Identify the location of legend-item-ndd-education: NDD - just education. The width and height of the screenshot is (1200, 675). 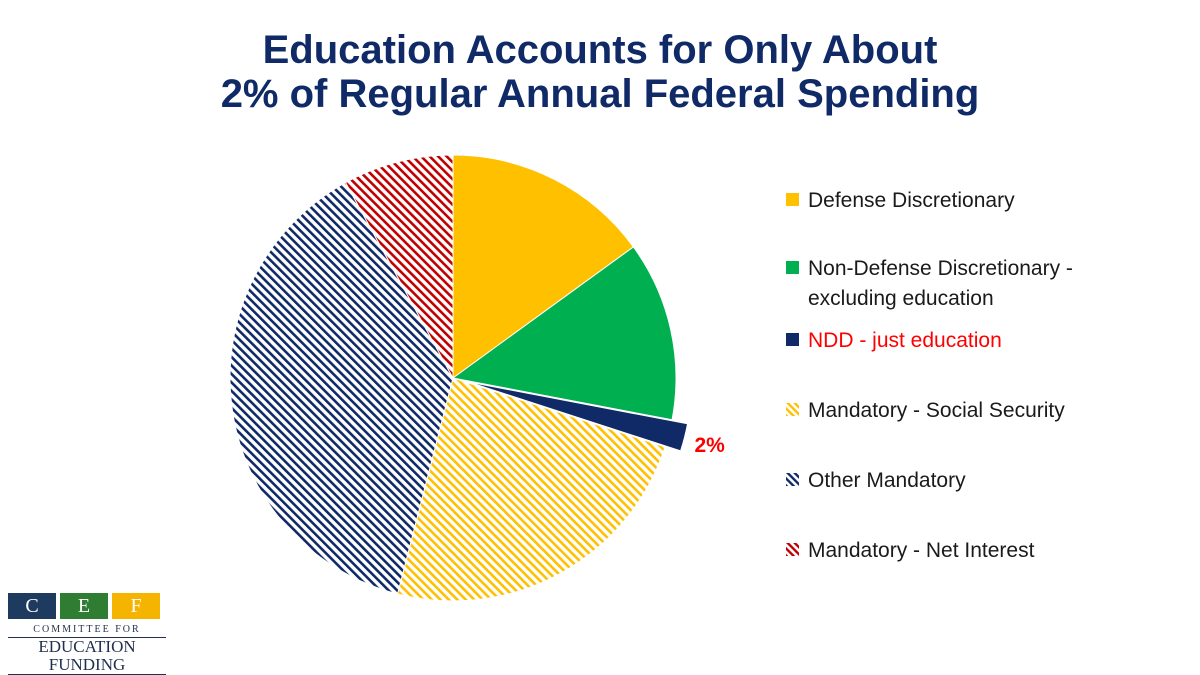
(951, 341).